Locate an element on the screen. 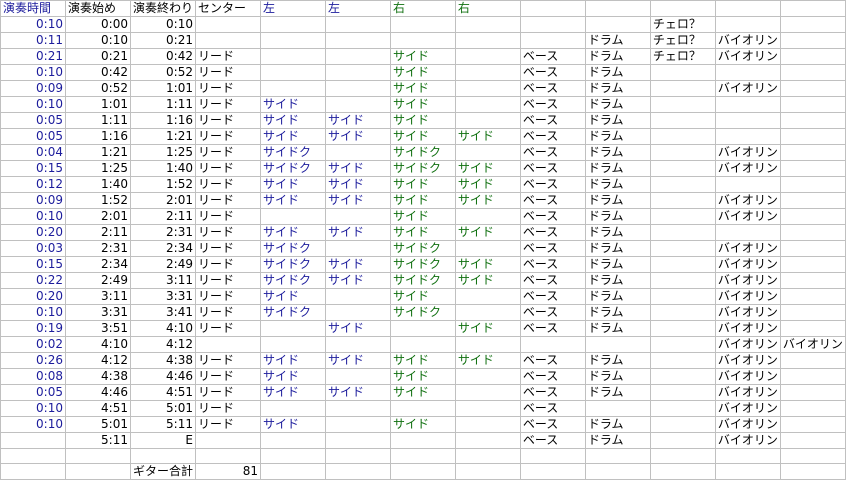 The image size is (846, 481). cell: 1:40 is located at coordinates (162, 168).